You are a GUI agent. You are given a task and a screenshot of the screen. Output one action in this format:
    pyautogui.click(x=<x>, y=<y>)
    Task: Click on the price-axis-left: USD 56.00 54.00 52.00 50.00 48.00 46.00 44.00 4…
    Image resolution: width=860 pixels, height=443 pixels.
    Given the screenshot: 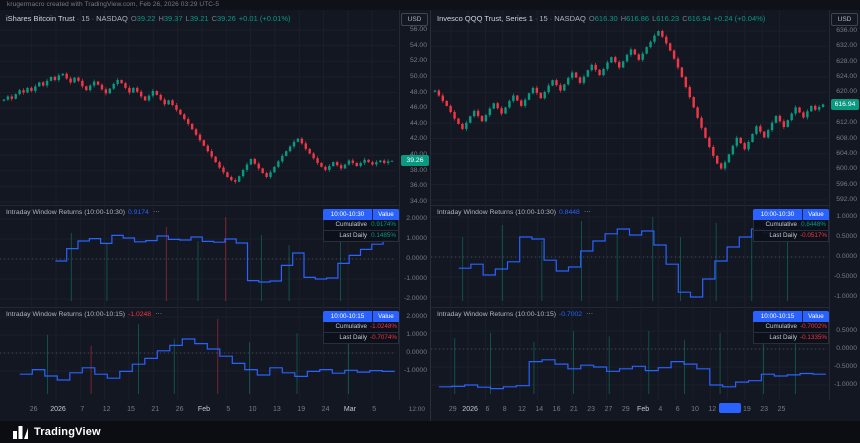 What is the action you would take?
    pyautogui.click(x=414, y=107)
    